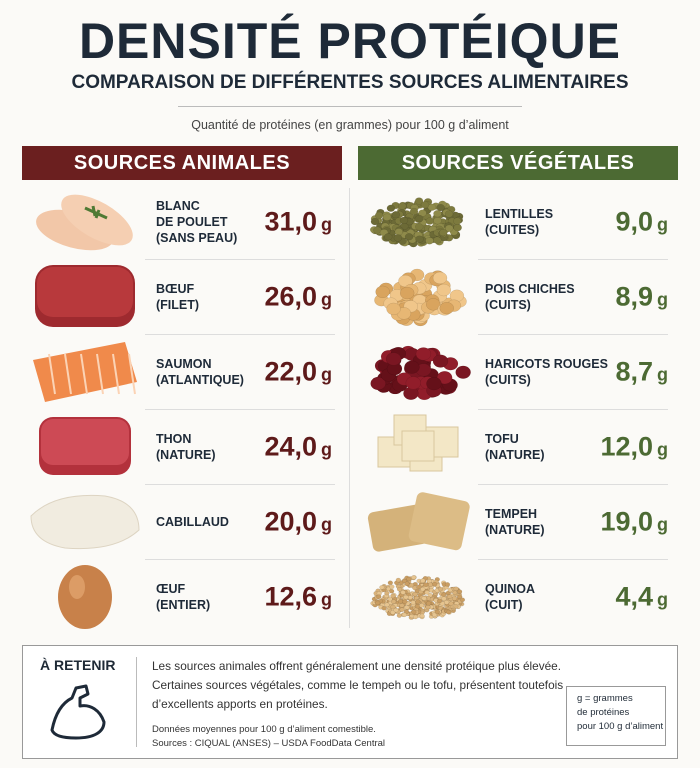  What do you see at coordinates (85, 522) in the screenshot?
I see `cod` at bounding box center [85, 522].